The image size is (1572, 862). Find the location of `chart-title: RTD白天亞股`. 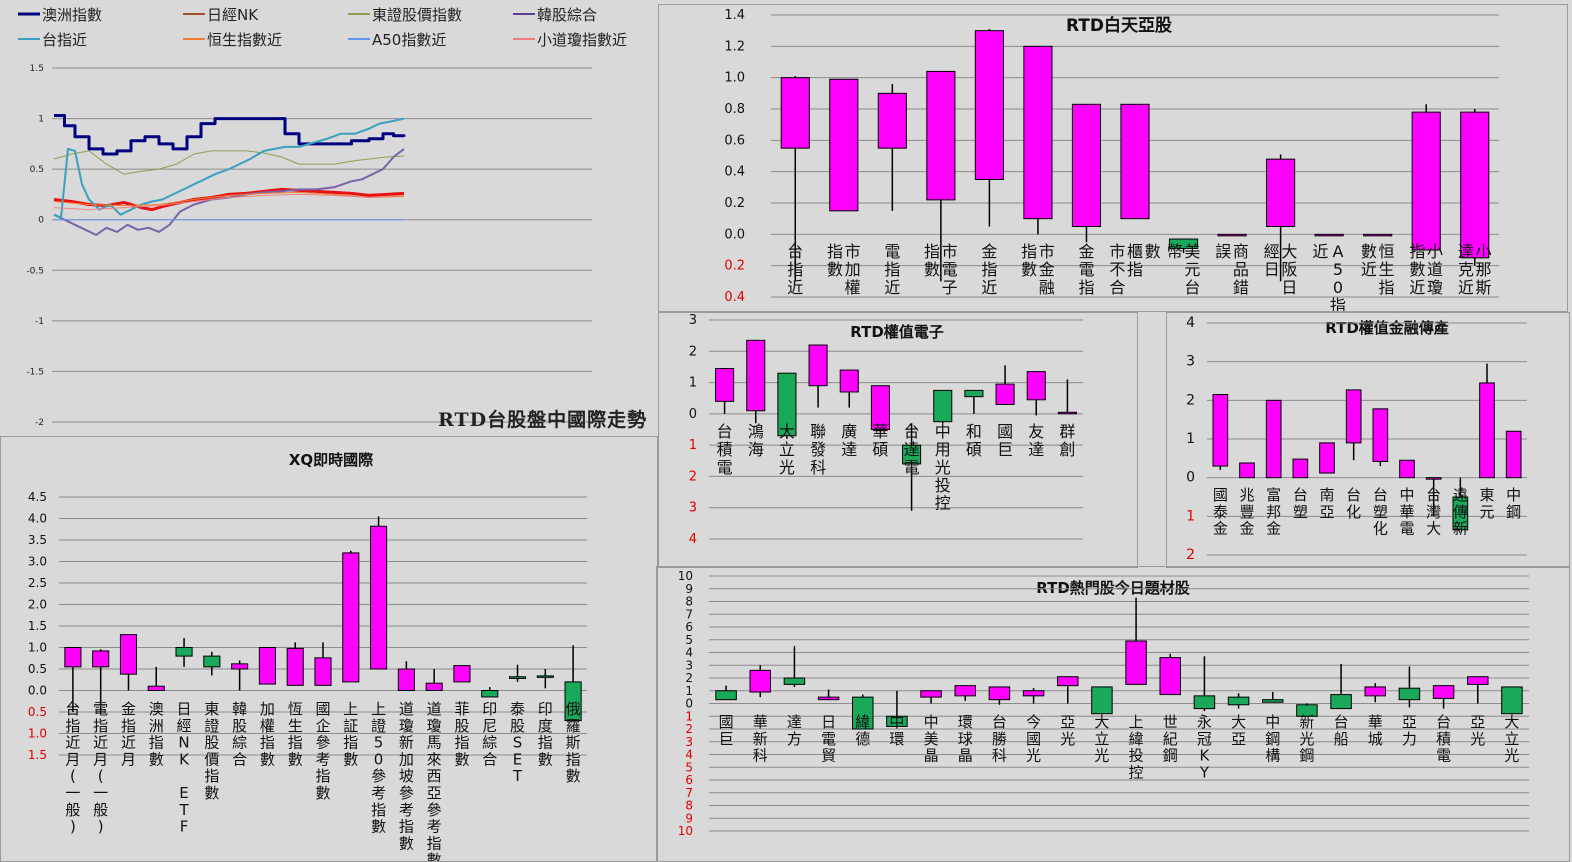

chart-title: RTD白天亞股 is located at coordinates (1119, 25).